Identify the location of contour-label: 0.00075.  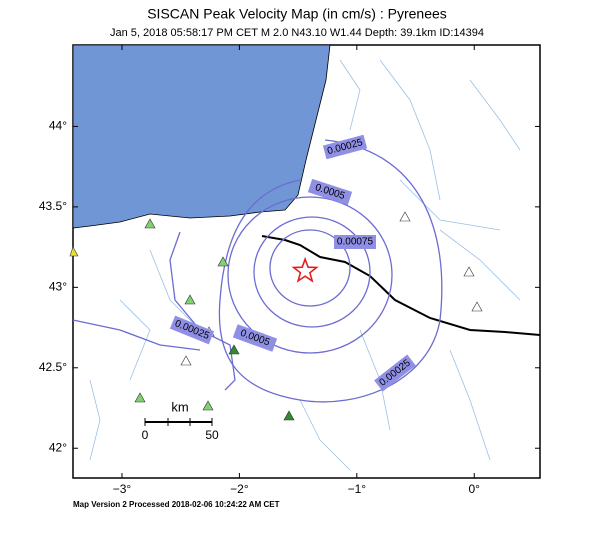
(355, 242).